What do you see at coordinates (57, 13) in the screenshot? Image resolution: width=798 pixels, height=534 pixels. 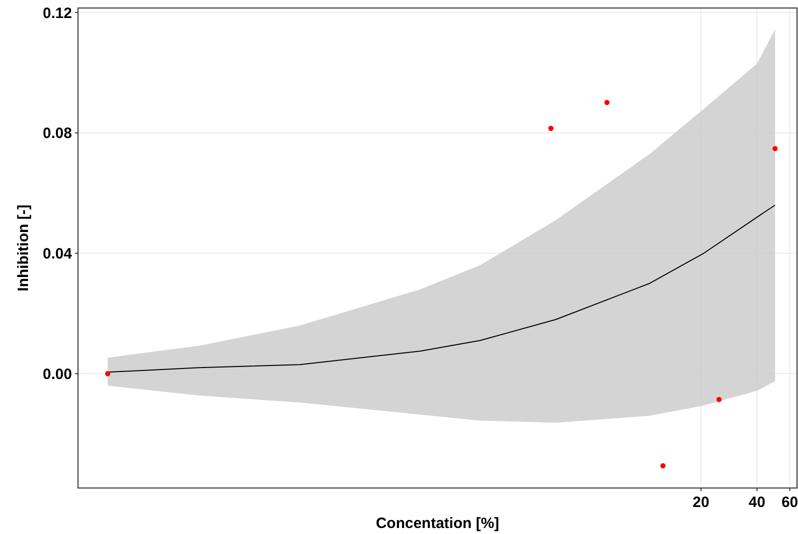 I see `y-tick-label: 0.12` at bounding box center [57, 13].